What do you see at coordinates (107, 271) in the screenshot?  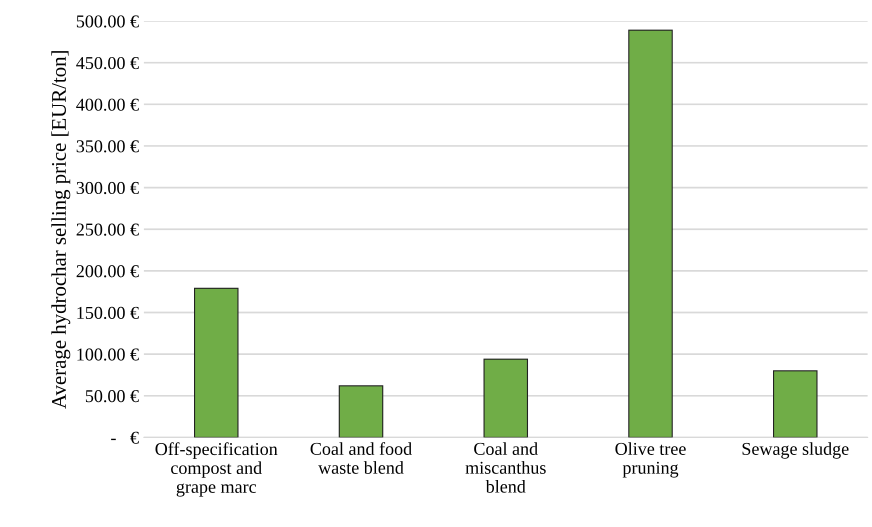 I see `y-tick-label: 200.00 €` at bounding box center [107, 271].